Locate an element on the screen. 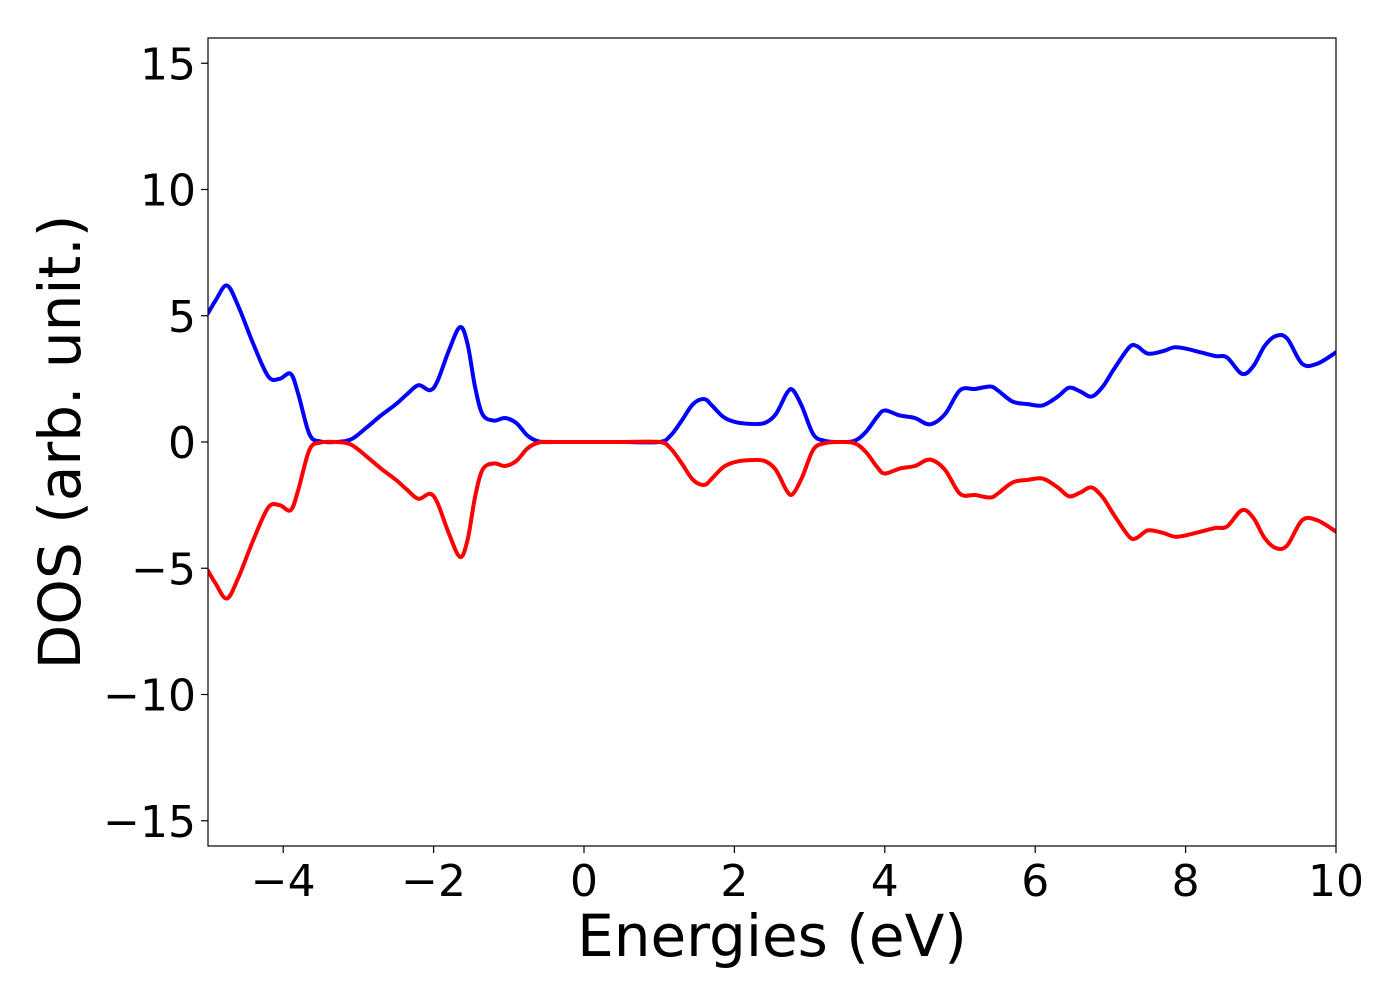 The height and width of the screenshot is (1000, 1400). x-tick-label: 4 is located at coordinates (885, 881).